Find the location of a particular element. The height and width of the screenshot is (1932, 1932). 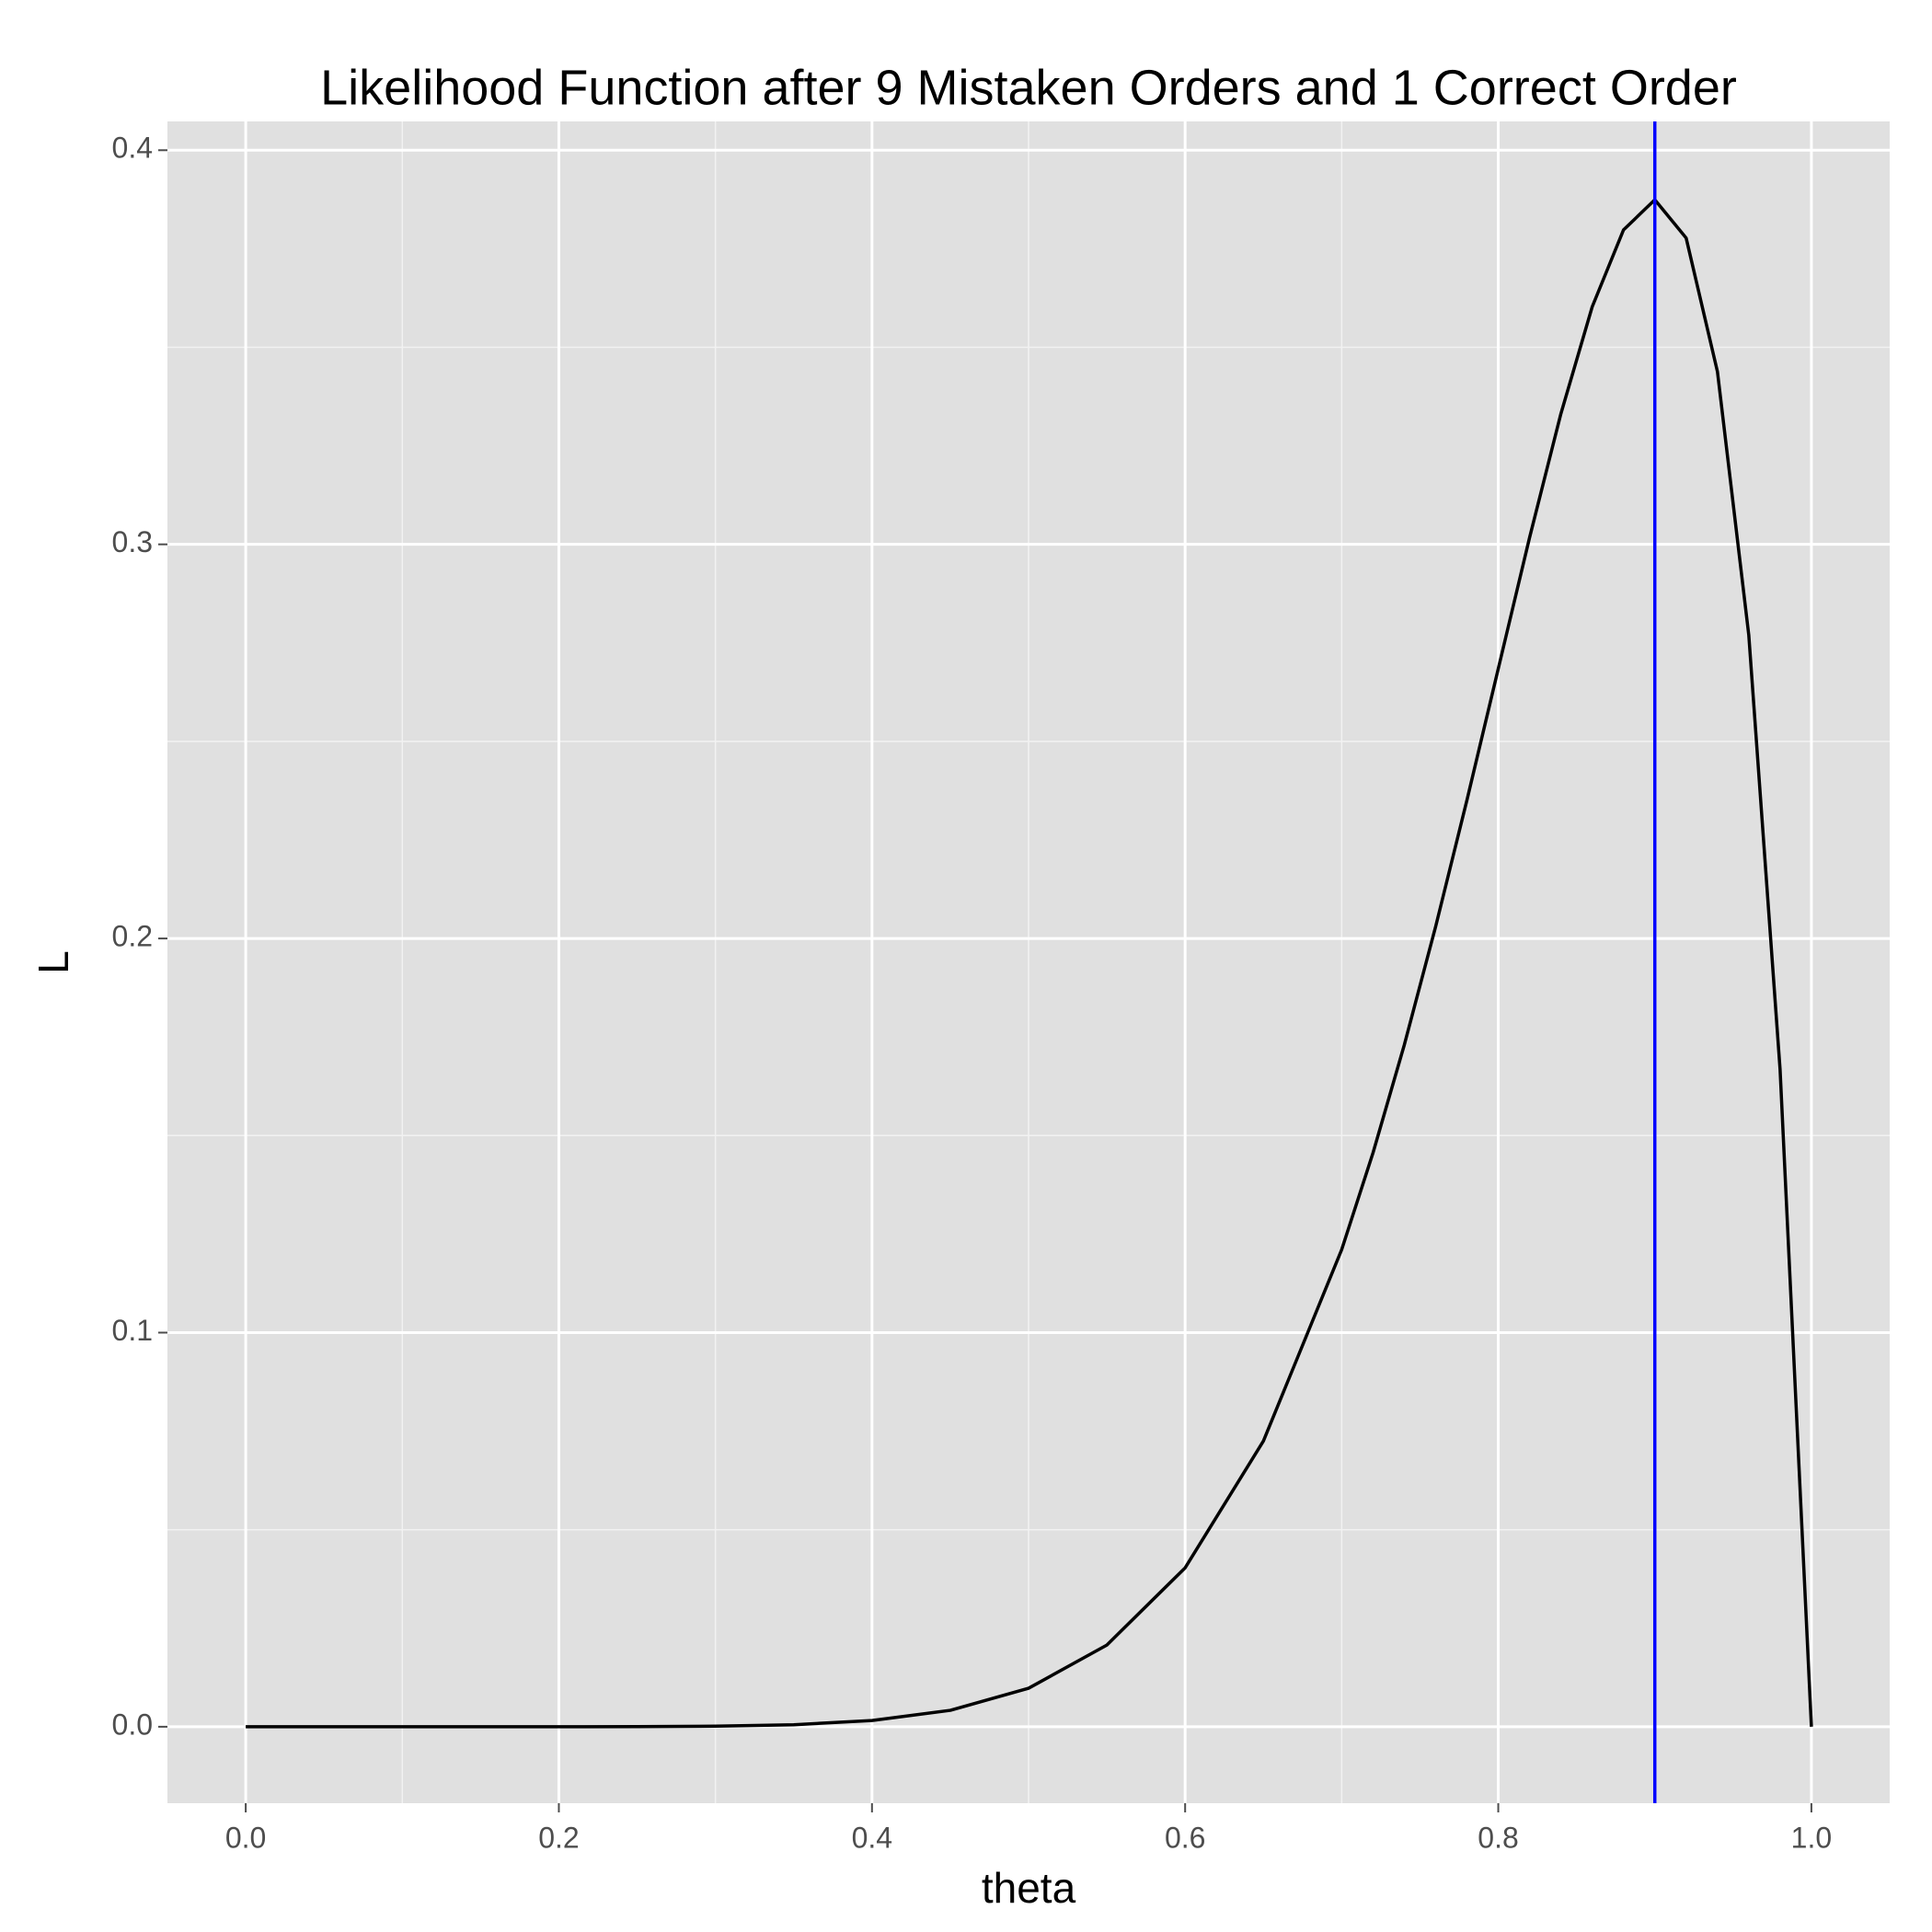

y-tick-label: 0.0 is located at coordinates (132, 1724).